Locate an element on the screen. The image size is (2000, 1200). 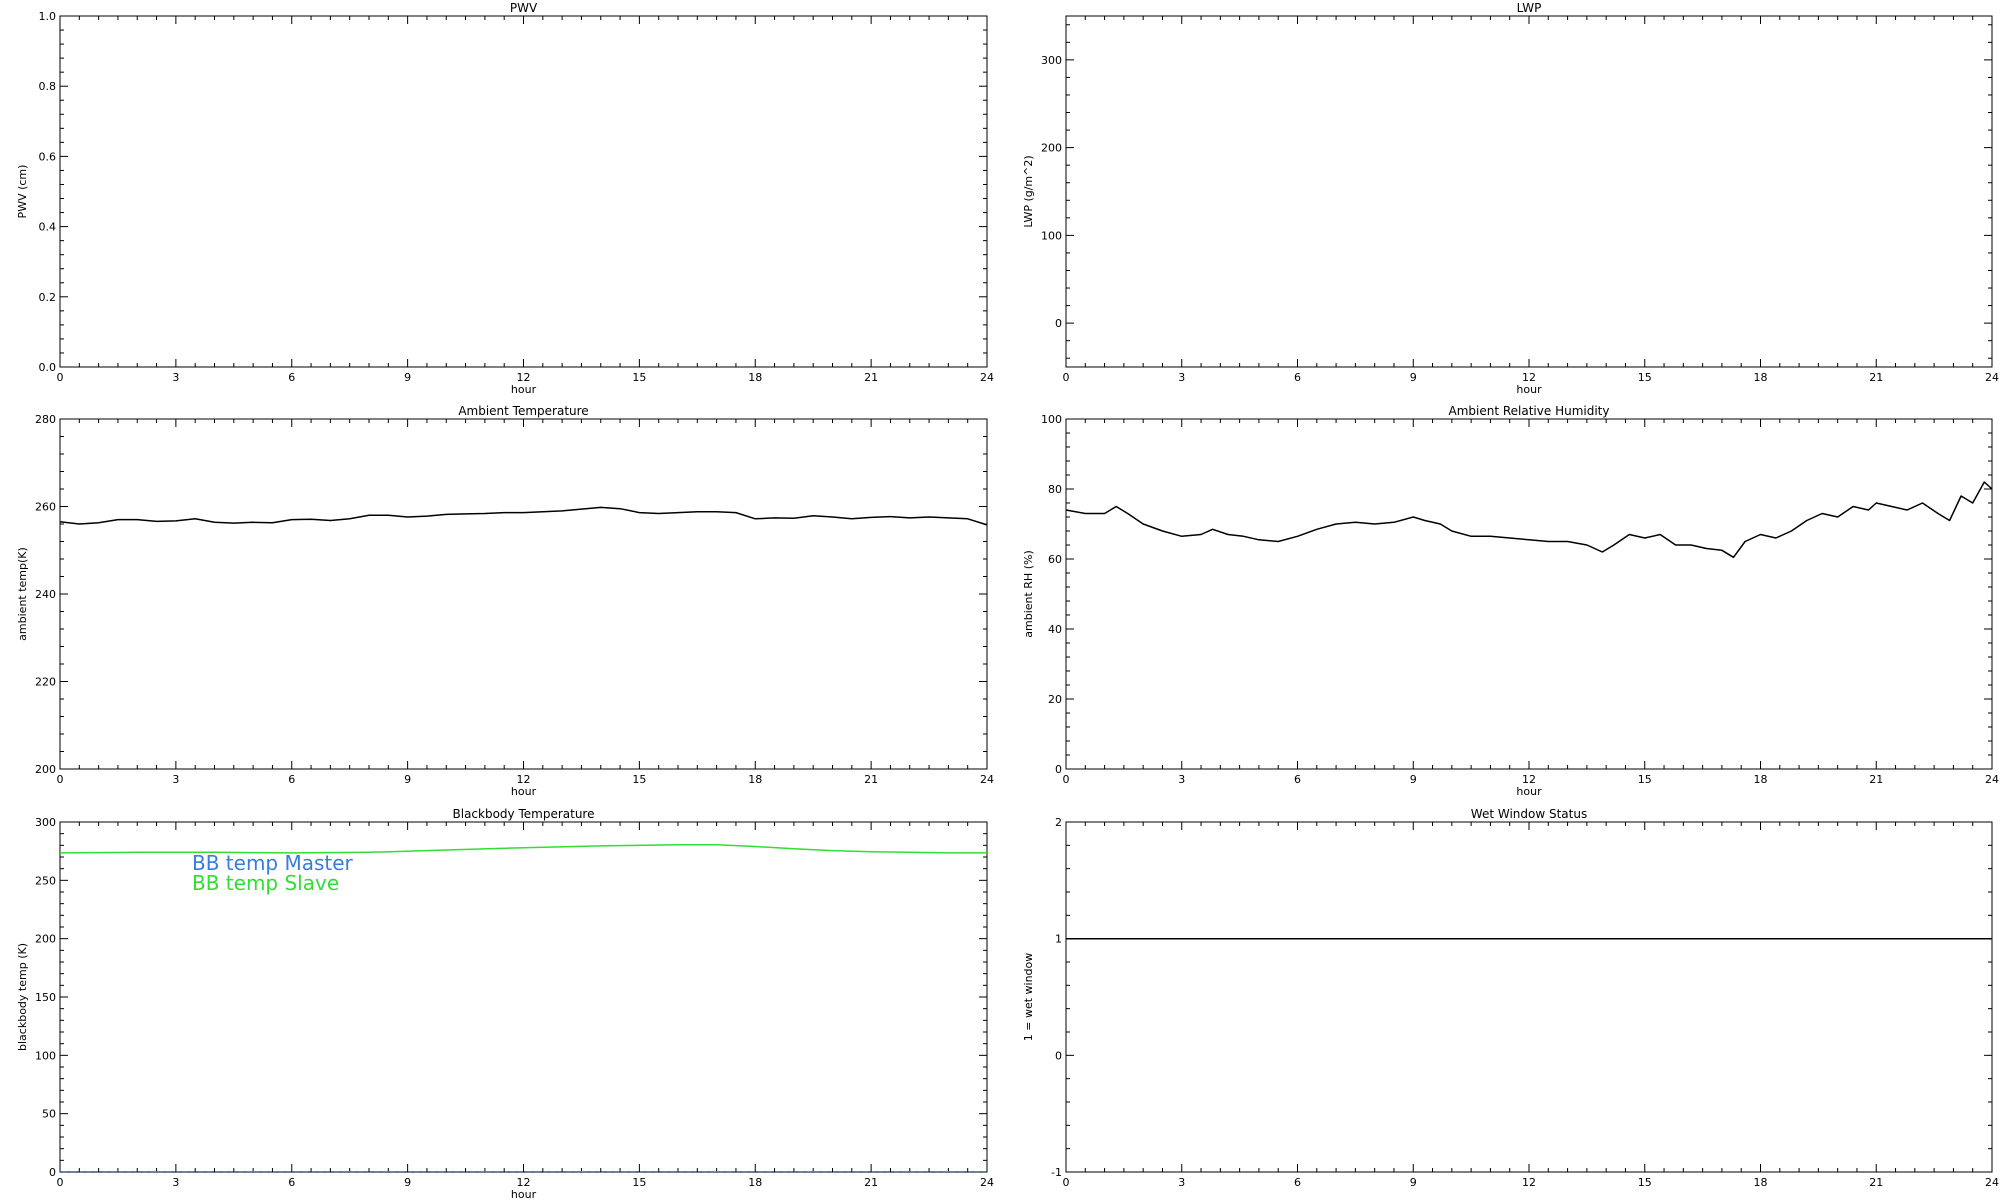
chart-title: Ambient Temperature is located at coordinates (523, 411).